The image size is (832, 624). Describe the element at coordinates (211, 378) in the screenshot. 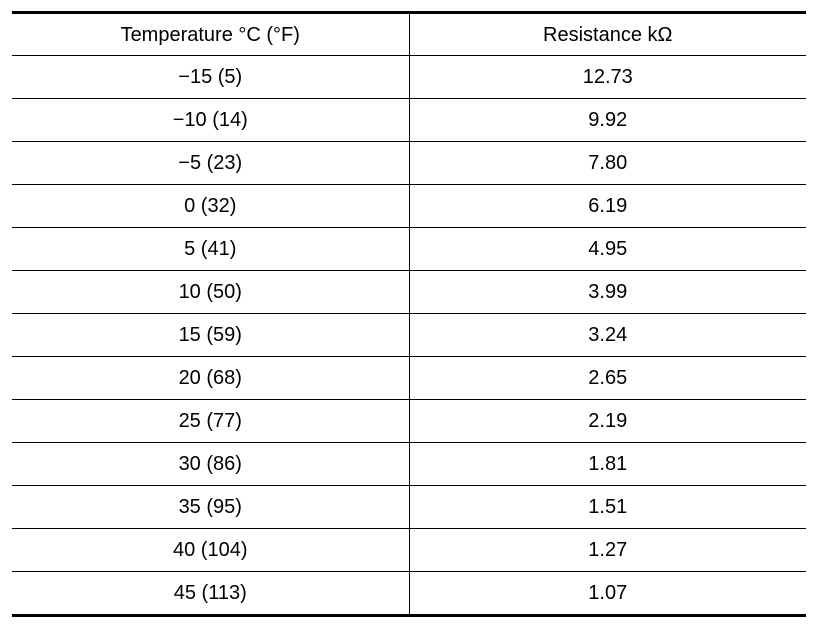

I see `temperature-cell: 20 (68)` at that location.